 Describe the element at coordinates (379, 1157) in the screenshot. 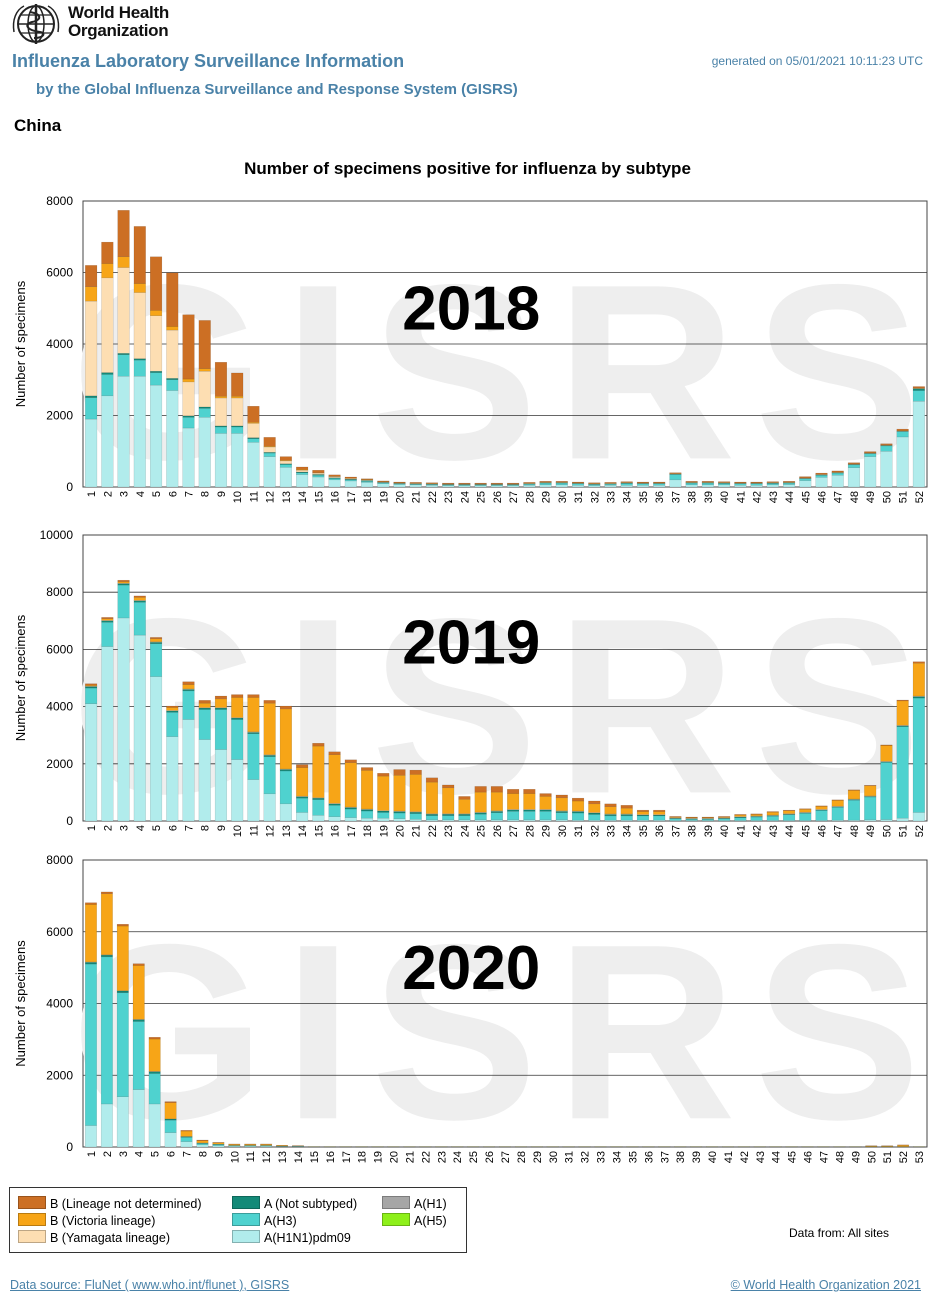

I see `x-tick-label: 19` at that location.